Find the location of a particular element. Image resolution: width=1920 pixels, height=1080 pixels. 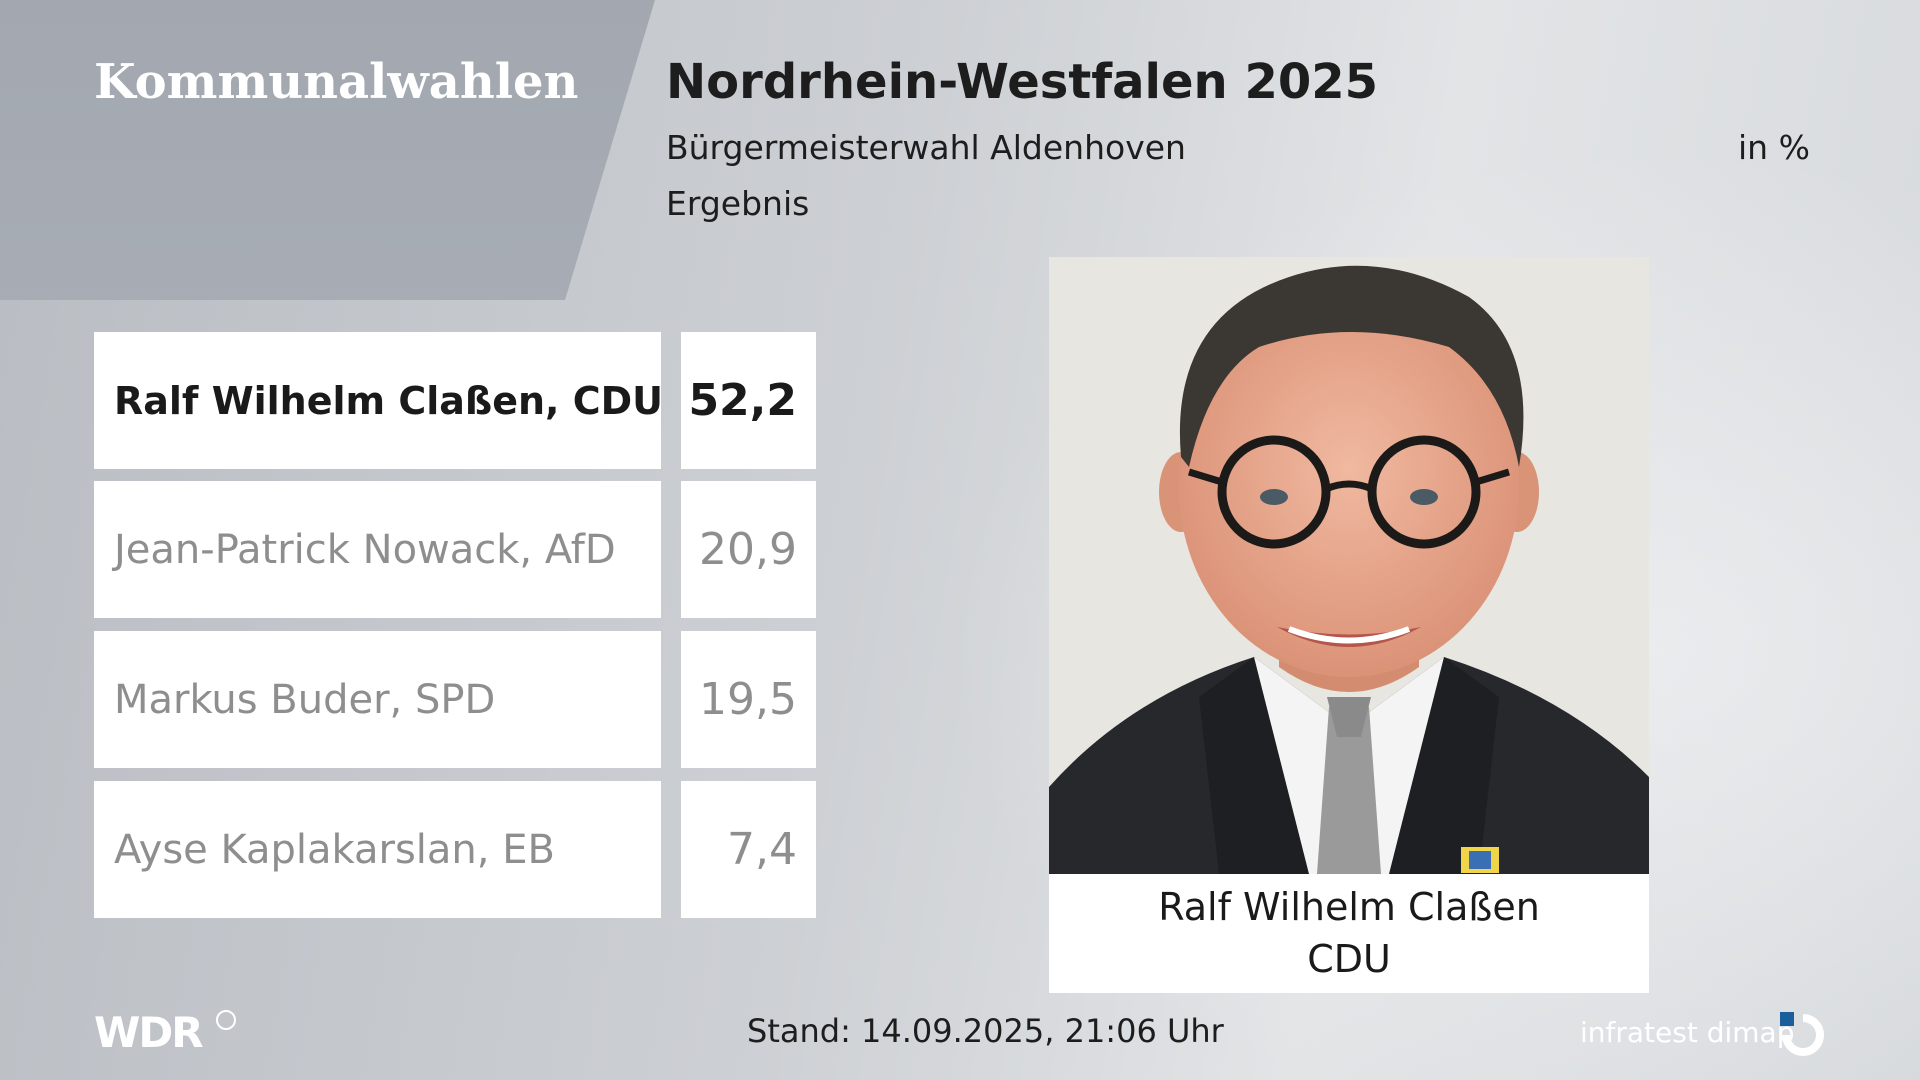

result-row: Ayse Kaplakarslan, EB 7,4 is located at coordinates (455, 849).